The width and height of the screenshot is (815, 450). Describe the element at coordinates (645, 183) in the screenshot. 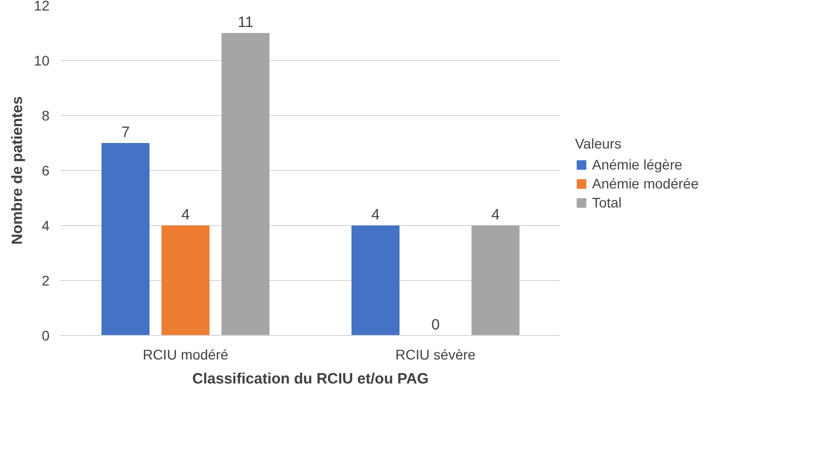

I see `legend-label: Anémie modérée` at that location.